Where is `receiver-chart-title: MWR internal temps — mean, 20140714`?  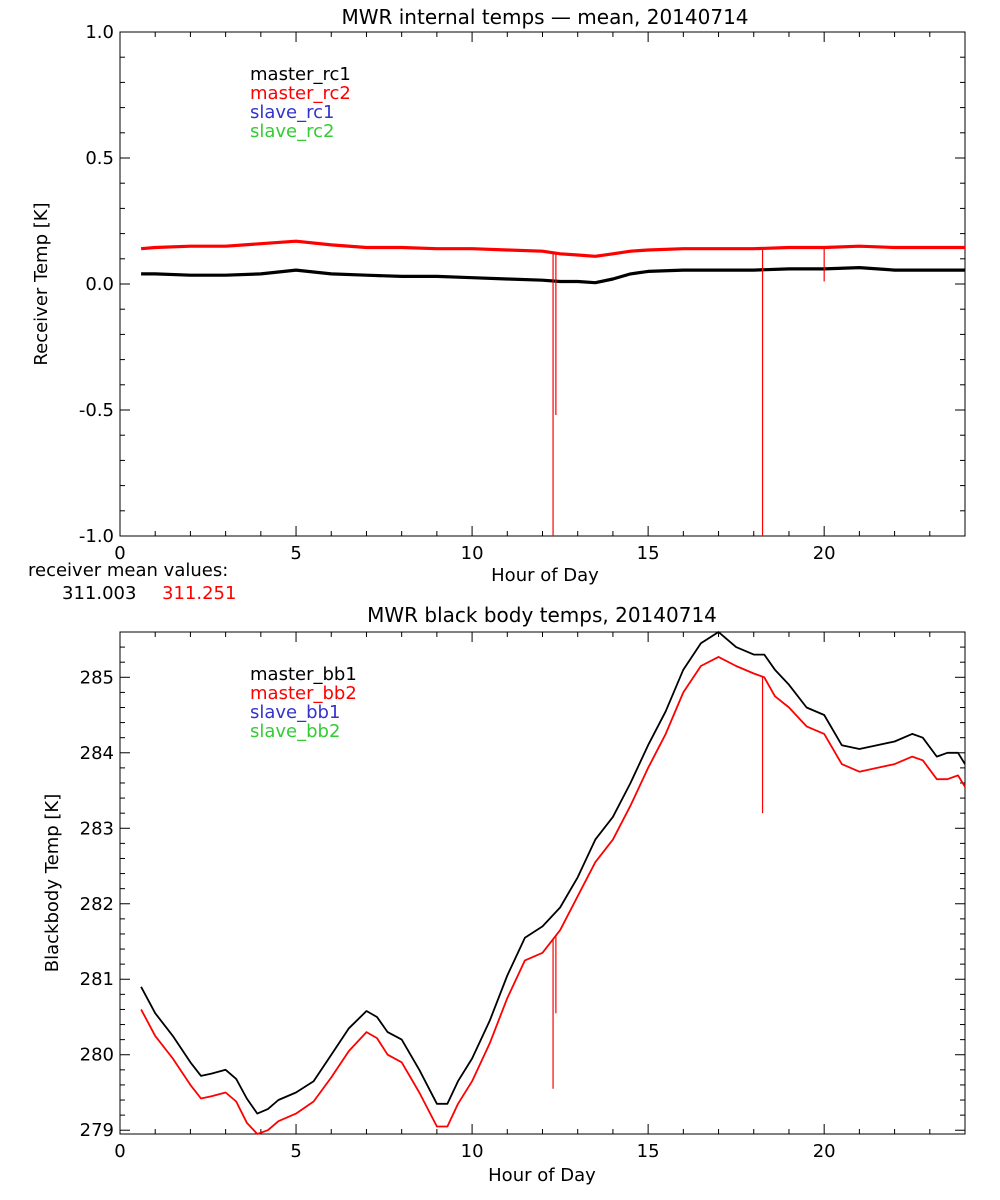
receiver-chart-title: MWR internal temps — mean, 20140714 is located at coordinates (544, 17).